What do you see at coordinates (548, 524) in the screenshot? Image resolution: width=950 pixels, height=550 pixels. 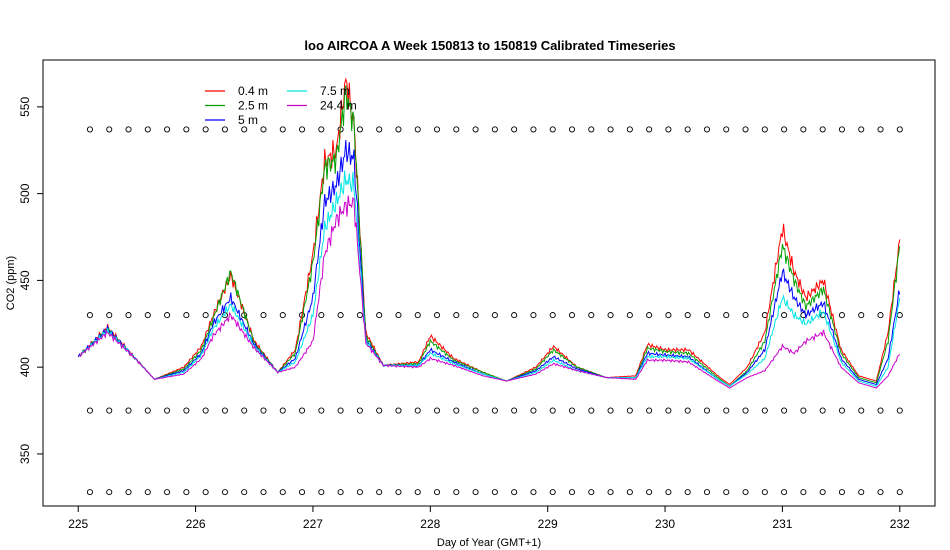 I see `x-tick-label: 229` at bounding box center [548, 524].